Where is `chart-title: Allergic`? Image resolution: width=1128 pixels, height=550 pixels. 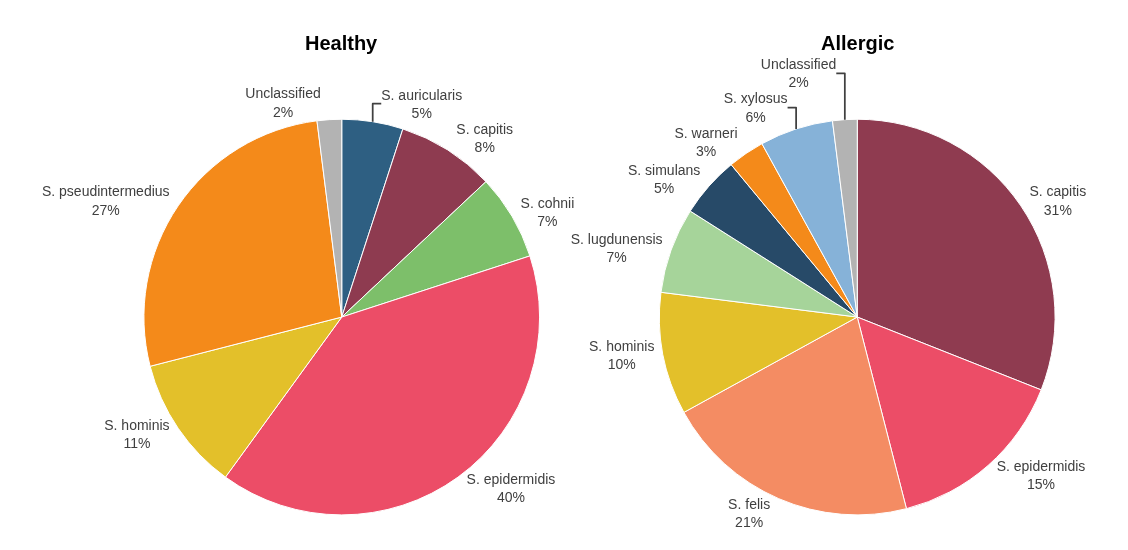
chart-title: Allergic is located at coordinates (858, 43).